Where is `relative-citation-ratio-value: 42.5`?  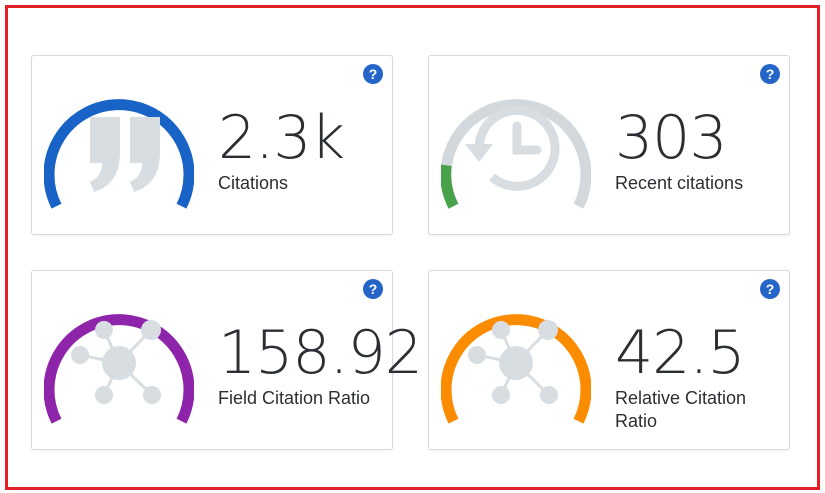
relative-citation-ratio-value: 42.5 is located at coordinates (680, 353).